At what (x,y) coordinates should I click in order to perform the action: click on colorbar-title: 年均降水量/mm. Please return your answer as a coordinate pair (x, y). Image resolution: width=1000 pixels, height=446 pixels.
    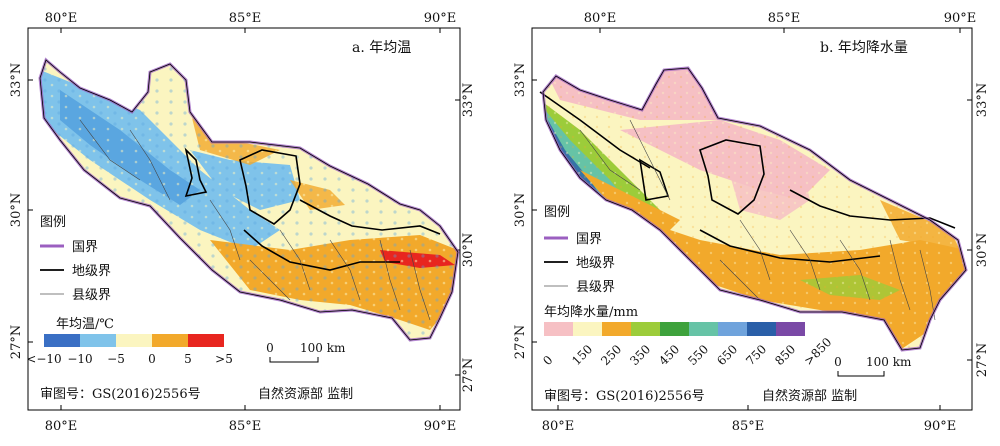
    Looking at the image, I should click on (591, 312).